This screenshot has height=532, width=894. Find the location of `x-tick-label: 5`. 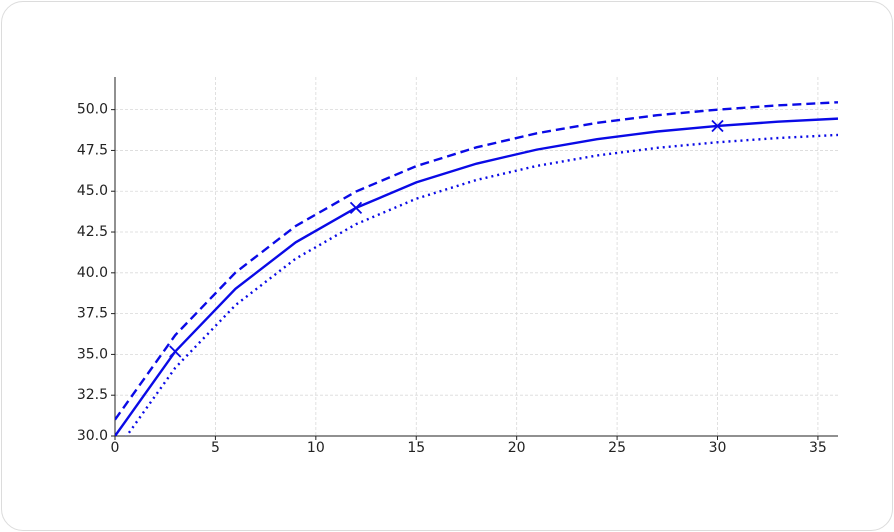

x-tick-label: 5 is located at coordinates (215, 448).